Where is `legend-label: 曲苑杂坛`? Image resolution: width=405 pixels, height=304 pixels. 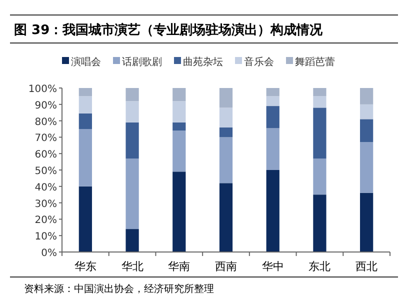 legend-label: 曲苑杂坛 is located at coordinates (203, 62).